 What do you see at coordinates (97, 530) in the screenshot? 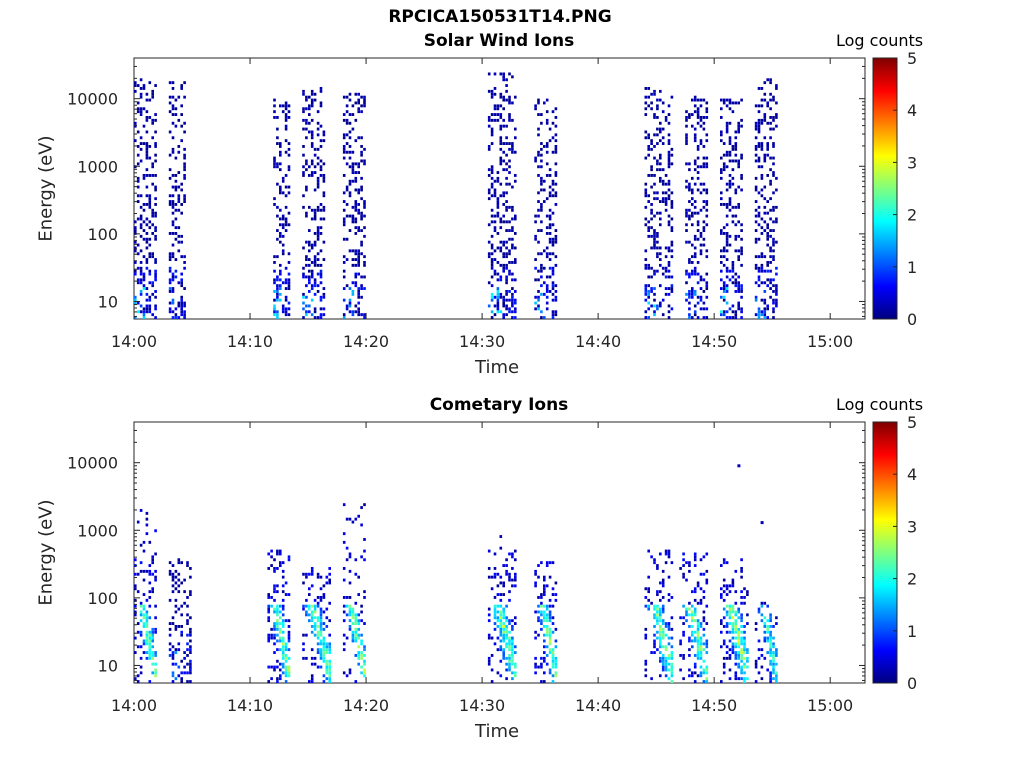
I see `y-tick-label: 1000` at bounding box center [97, 530].